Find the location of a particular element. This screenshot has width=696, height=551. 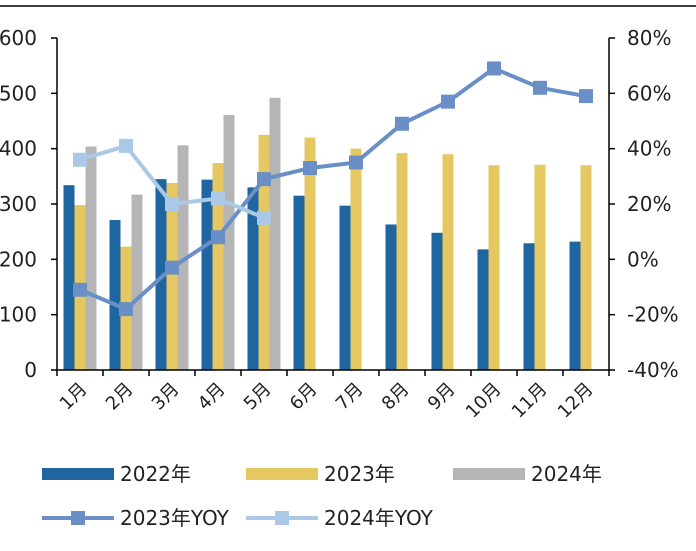

legend-label: 2023年 is located at coordinates (359, 474).